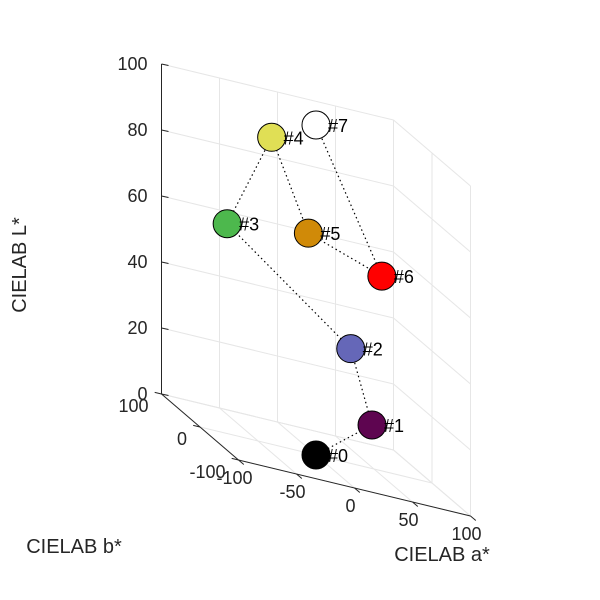 This screenshot has width=600, height=600. I want to click on point-label-2: #2, so click(373, 350).